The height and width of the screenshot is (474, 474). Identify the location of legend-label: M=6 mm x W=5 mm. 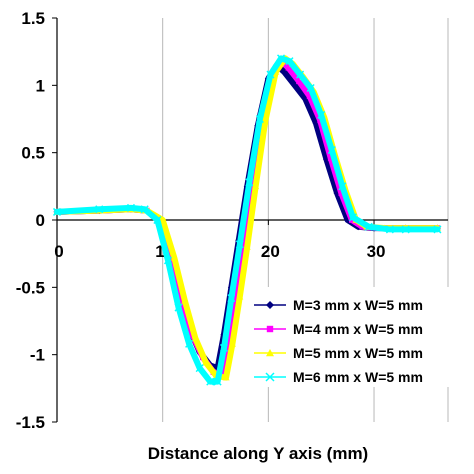
(358, 377).